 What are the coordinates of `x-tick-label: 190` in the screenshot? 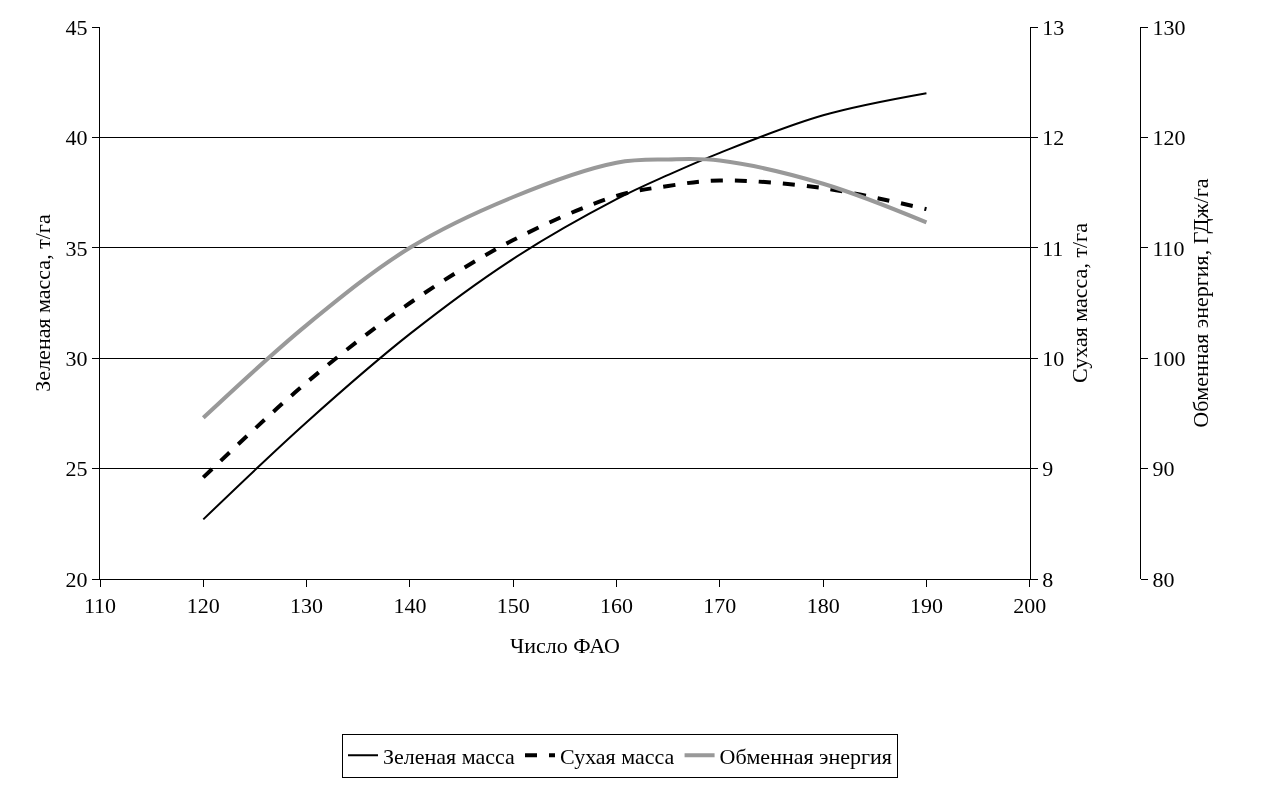 It's located at (926, 606).